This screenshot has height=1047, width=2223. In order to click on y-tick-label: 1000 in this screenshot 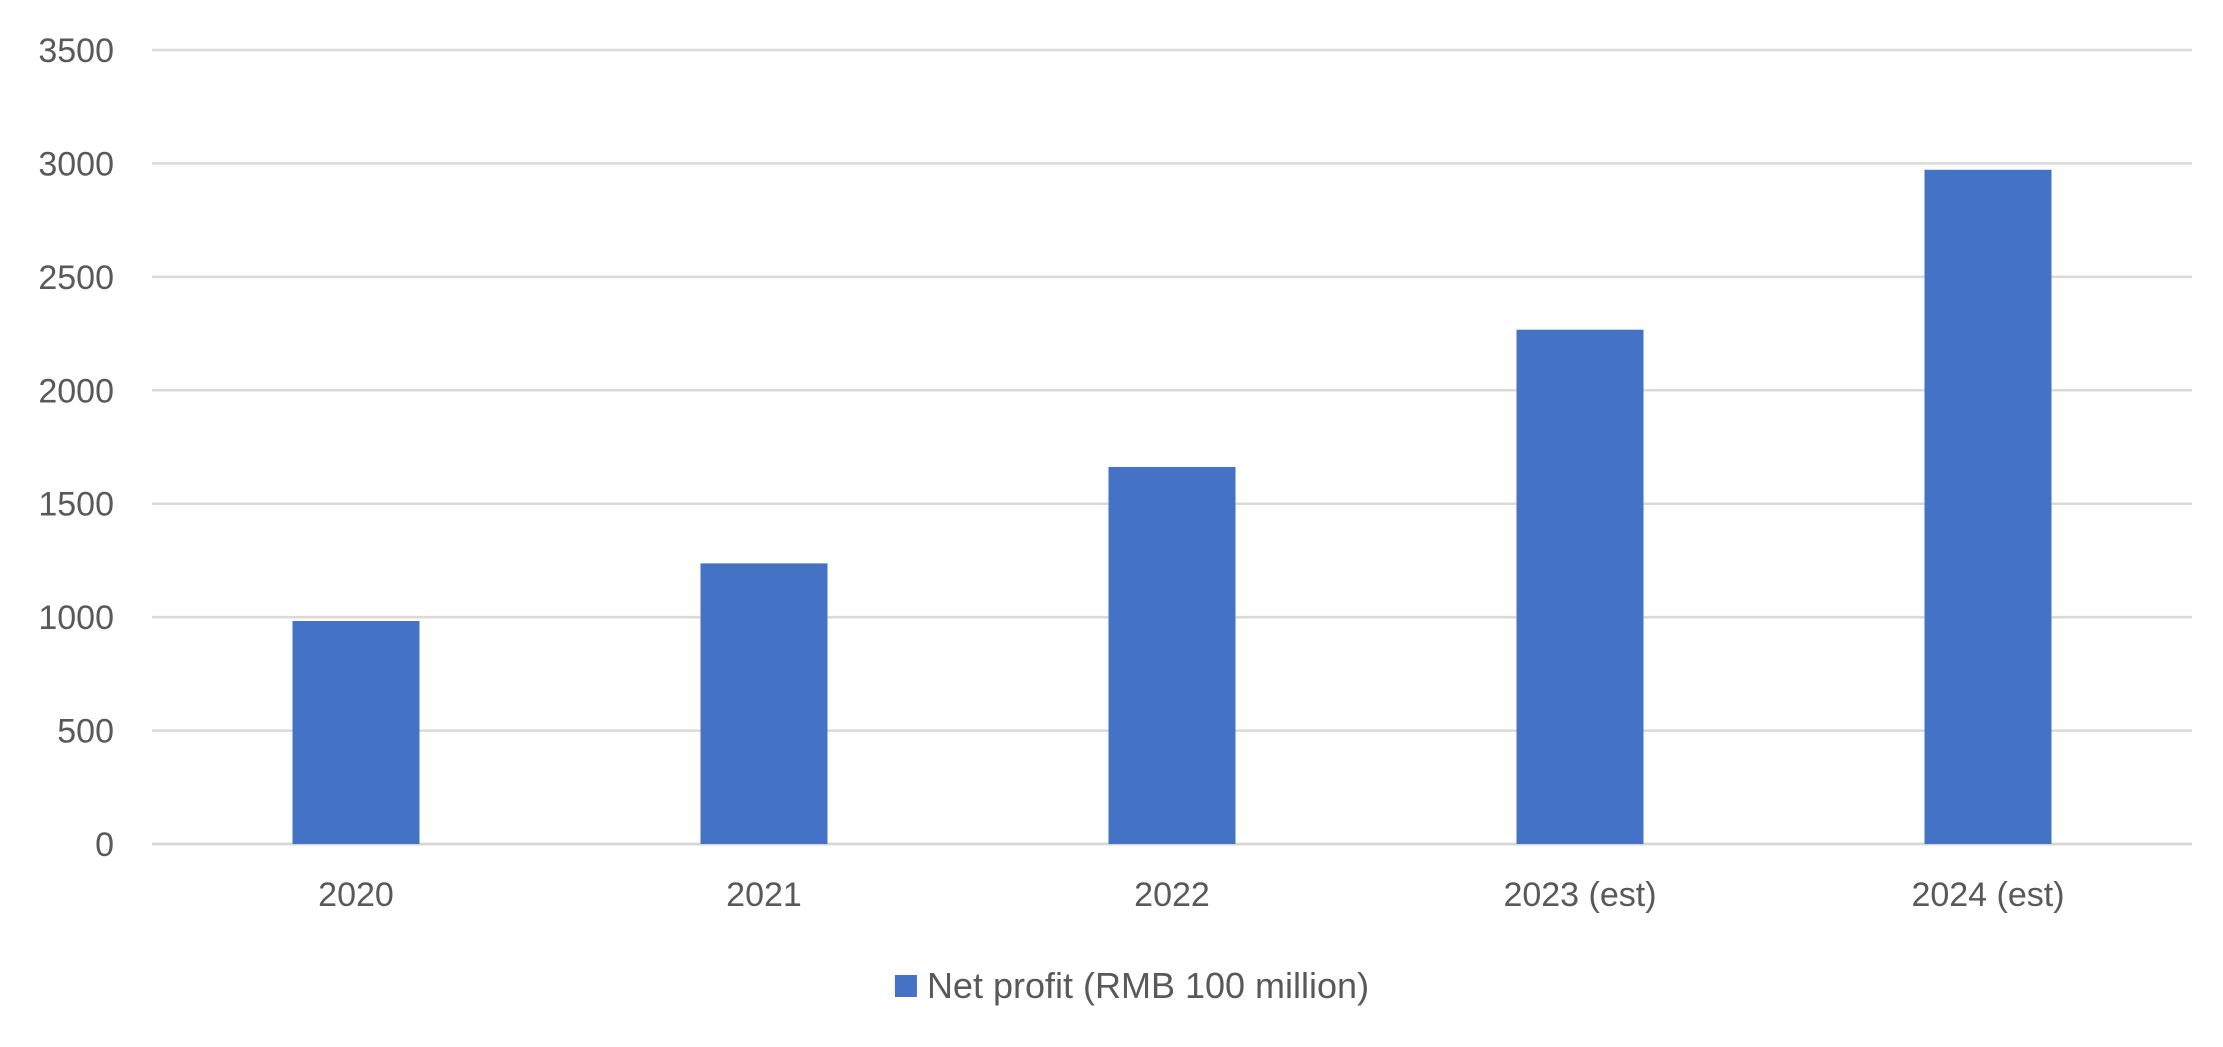, I will do `click(76, 618)`.